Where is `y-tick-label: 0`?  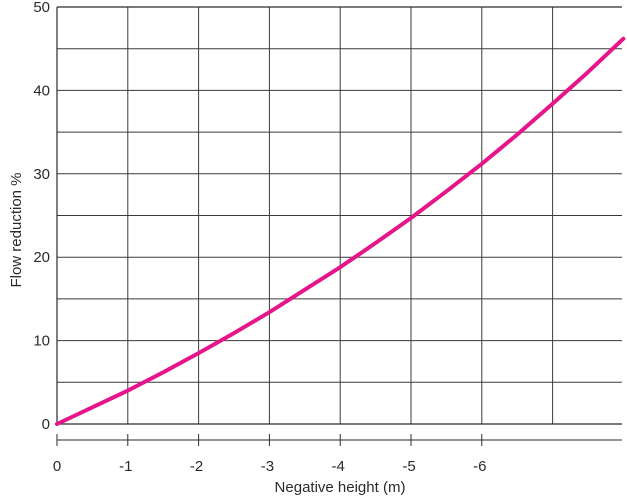 y-tick-label: 0 is located at coordinates (46, 424).